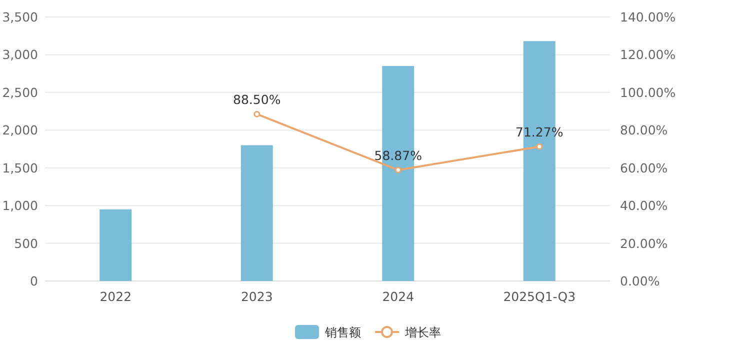 This screenshot has height=349, width=732. What do you see at coordinates (26, 243) in the screenshot?
I see `y-tick-label: 500` at bounding box center [26, 243].